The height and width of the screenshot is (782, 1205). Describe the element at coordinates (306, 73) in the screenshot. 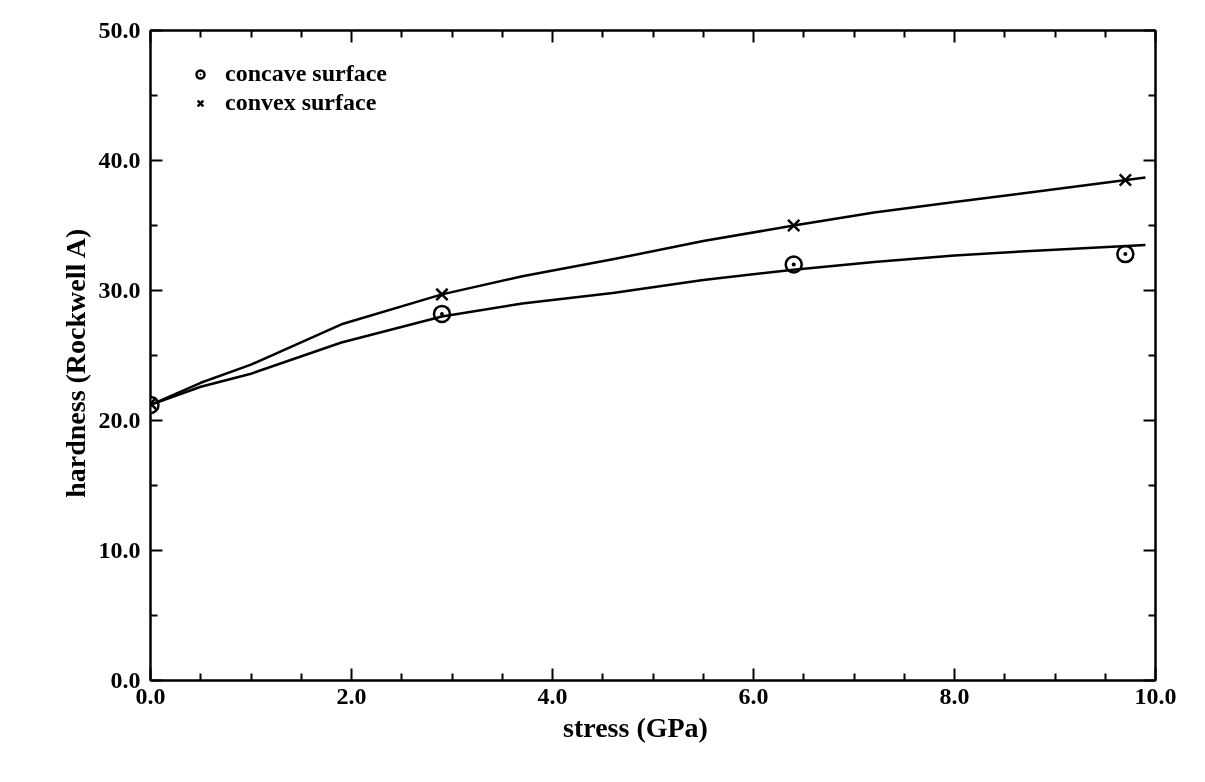

I see `legend-label: concave surface` at that location.